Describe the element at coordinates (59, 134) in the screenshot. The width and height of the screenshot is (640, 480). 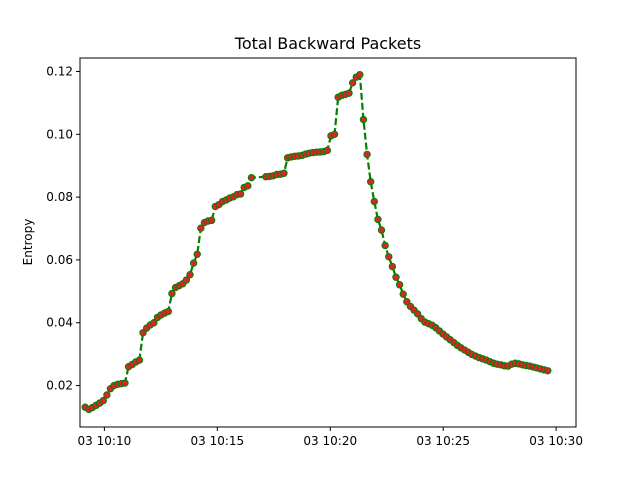
I see `y-tick-label: 0.10` at that location.